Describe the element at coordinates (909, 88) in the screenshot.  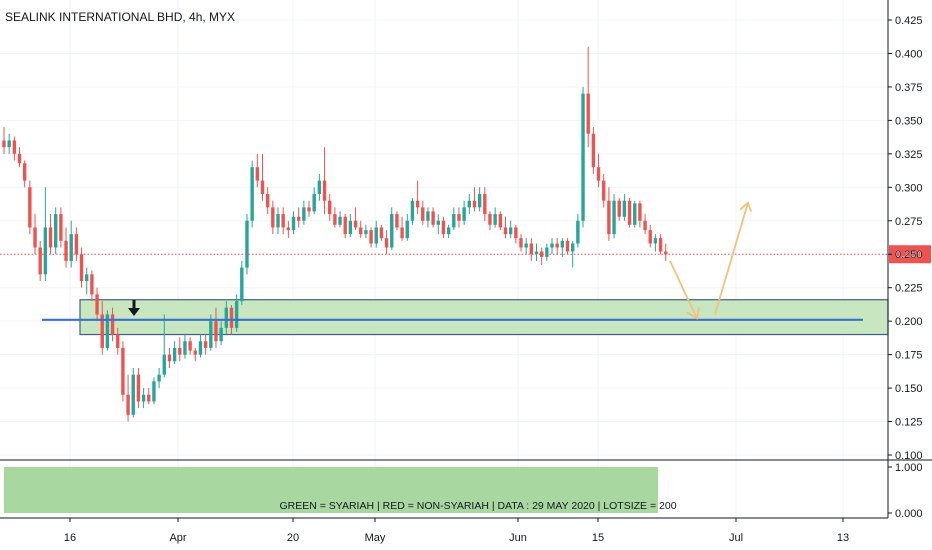
I see `y-tick-label: 0.375` at that location.